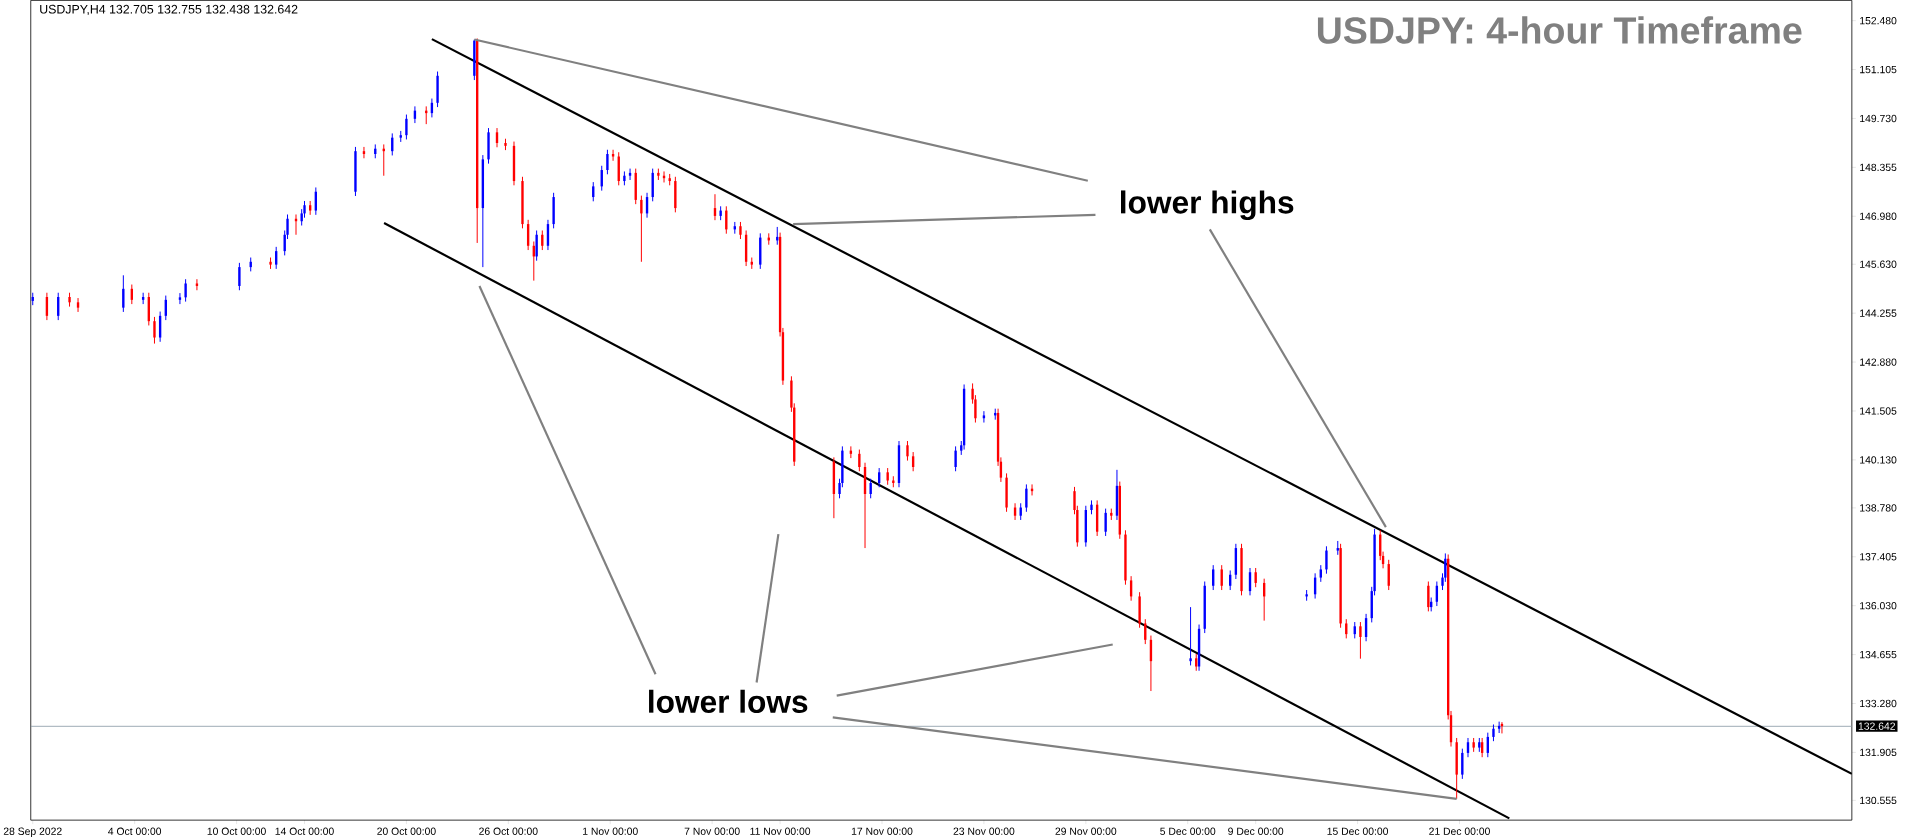  Describe the element at coordinates (712, 831) in the screenshot. I see `x-tick-label: 7 Nov 00:00` at that location.